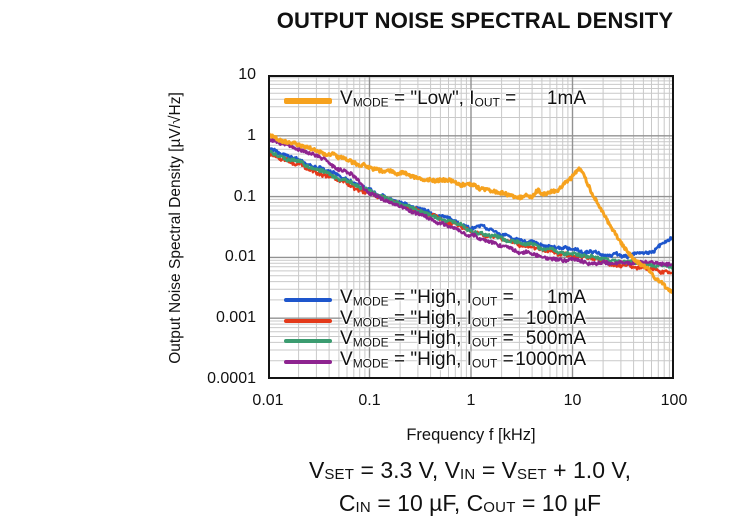  I want to click on legend-value: 100mA, so click(555, 318).